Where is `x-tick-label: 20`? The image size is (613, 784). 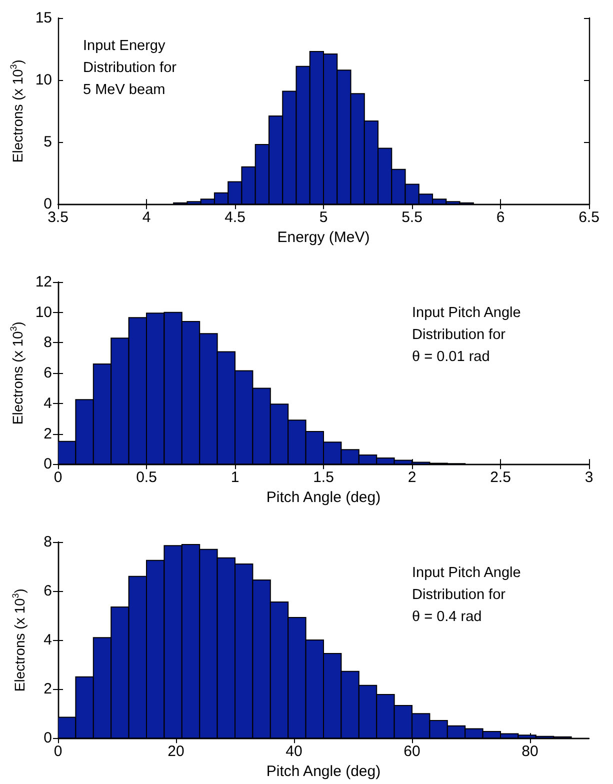
x-tick-label: 20 is located at coordinates (176, 751).